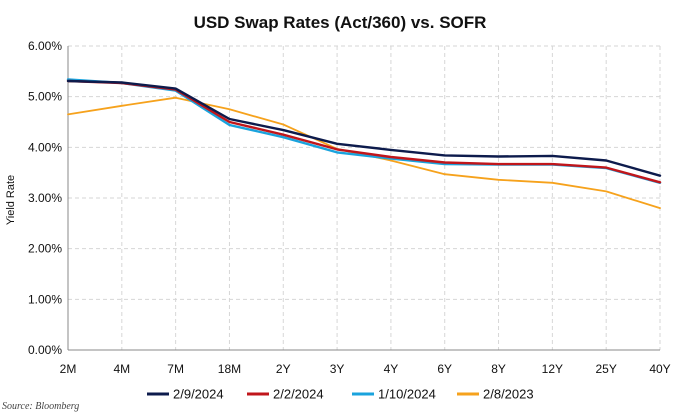 The image size is (681, 414). What do you see at coordinates (337, 369) in the screenshot?
I see `x-tick-label: 3Y` at bounding box center [337, 369].